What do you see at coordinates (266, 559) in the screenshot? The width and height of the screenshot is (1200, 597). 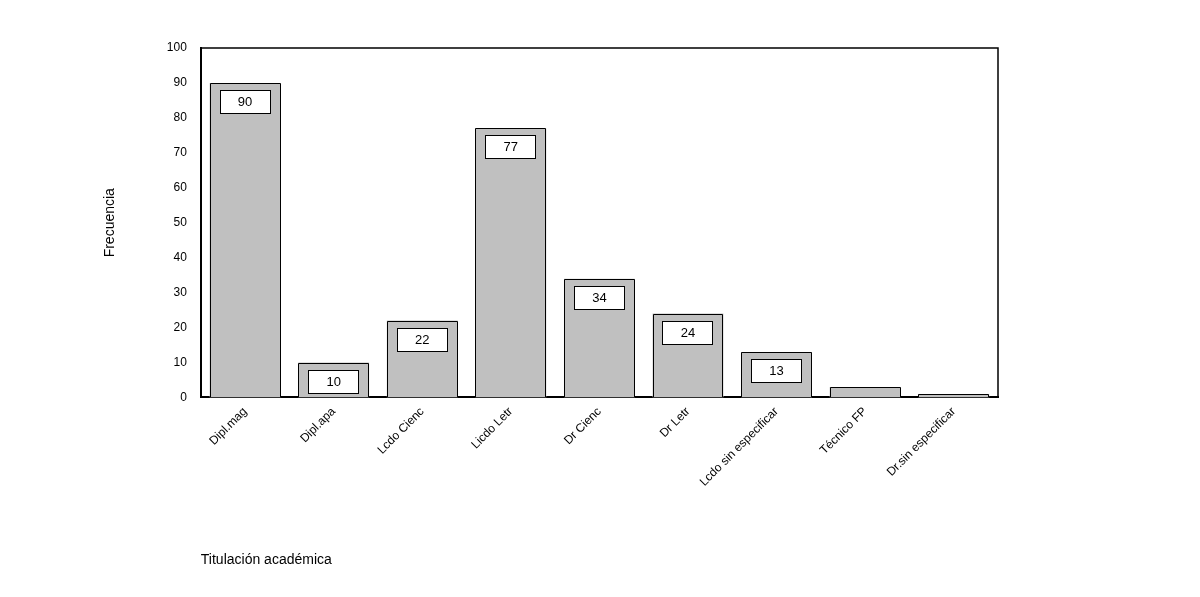 I see `x-axis-title: Titulación académica` at bounding box center [266, 559].